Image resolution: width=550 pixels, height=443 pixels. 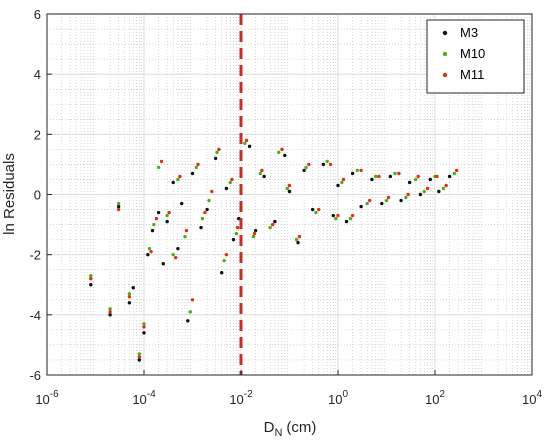 I want to click on legend-marker-m3, so click(x=445, y=33).